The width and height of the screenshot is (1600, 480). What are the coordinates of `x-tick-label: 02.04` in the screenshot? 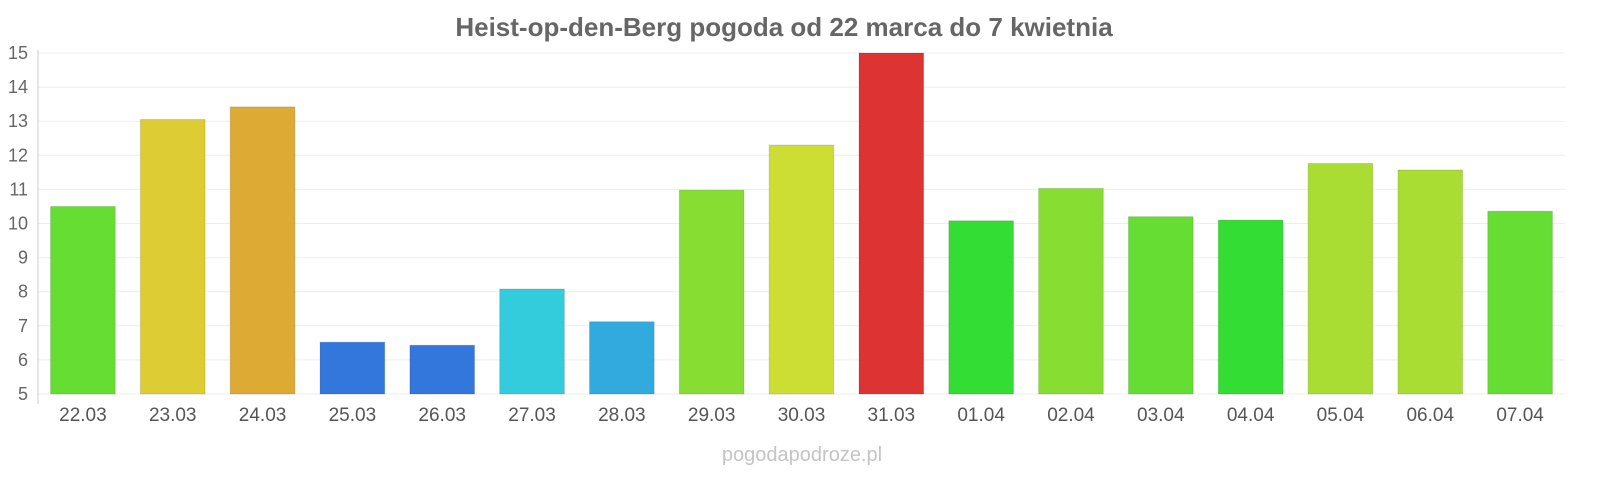 It's located at (1071, 415).